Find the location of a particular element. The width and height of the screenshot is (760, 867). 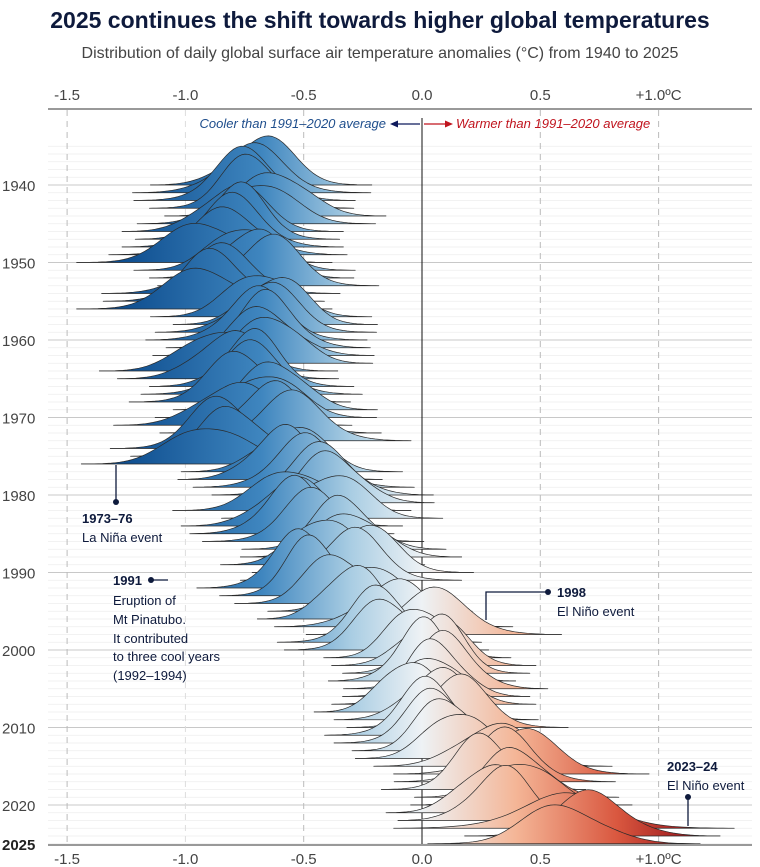

annotation-text: It contributed is located at coordinates (150, 638).